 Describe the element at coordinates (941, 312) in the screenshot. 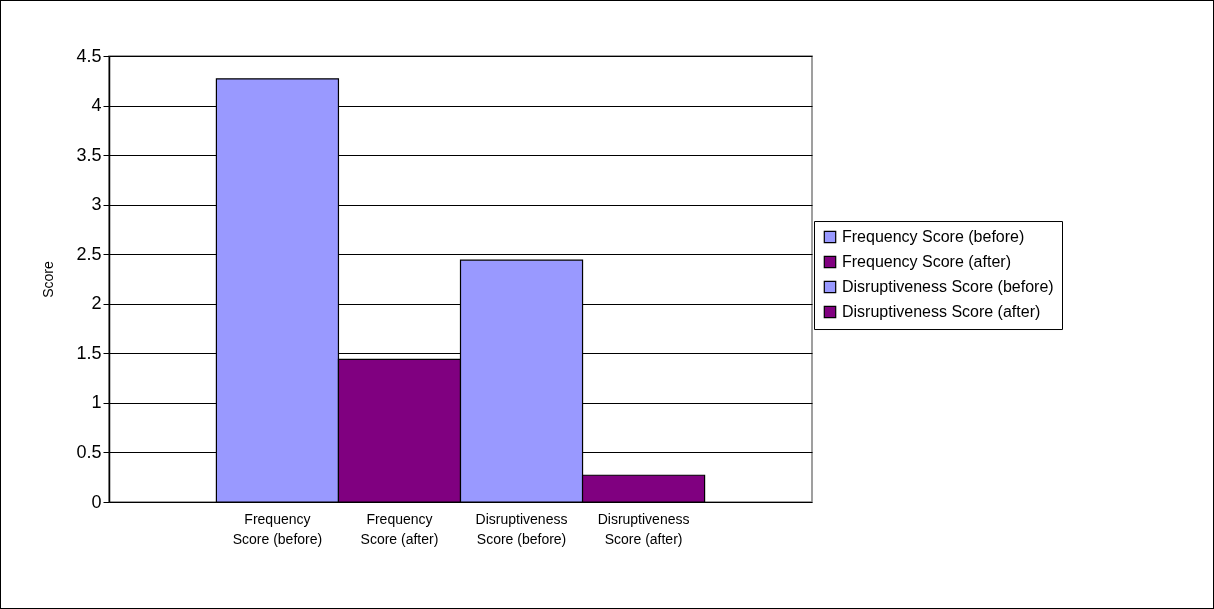

I see `legend-label: Disruptiveness Score (after)` at that location.